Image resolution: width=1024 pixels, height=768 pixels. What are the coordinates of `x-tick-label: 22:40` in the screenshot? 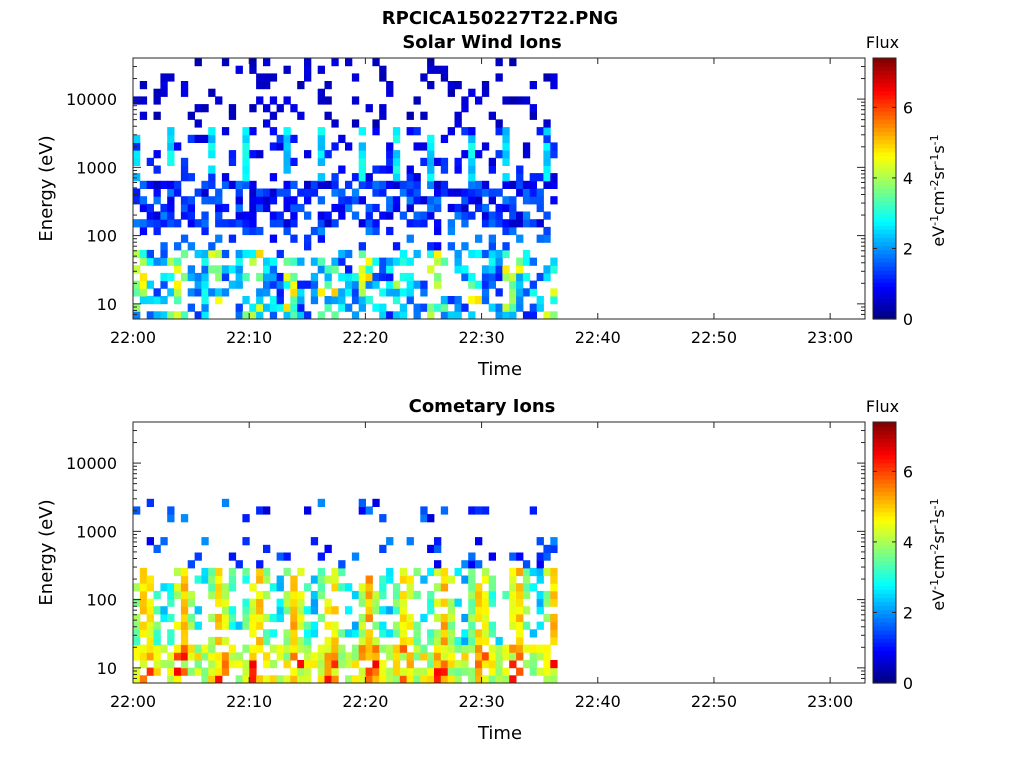 It's located at (598, 701).